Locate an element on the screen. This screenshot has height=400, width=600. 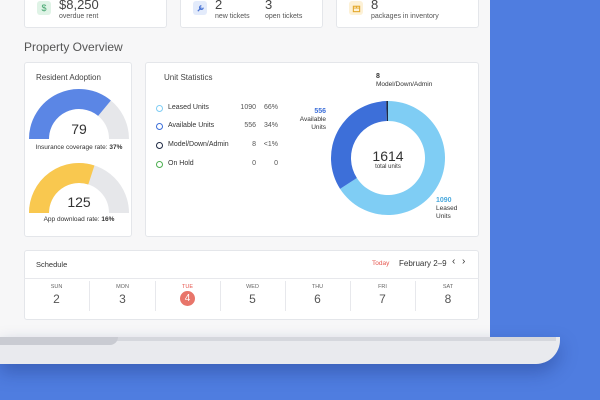
day-tue-today: TUE 4 is located at coordinates (188, 296).